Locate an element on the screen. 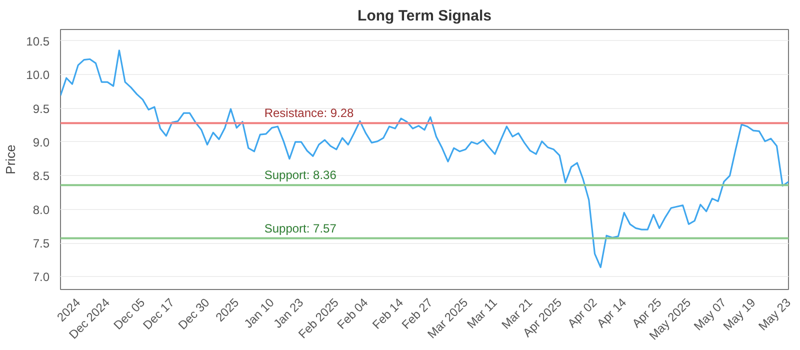 This screenshot has height=350, width=800. y-tick-label: 10.5 is located at coordinates (38, 41).